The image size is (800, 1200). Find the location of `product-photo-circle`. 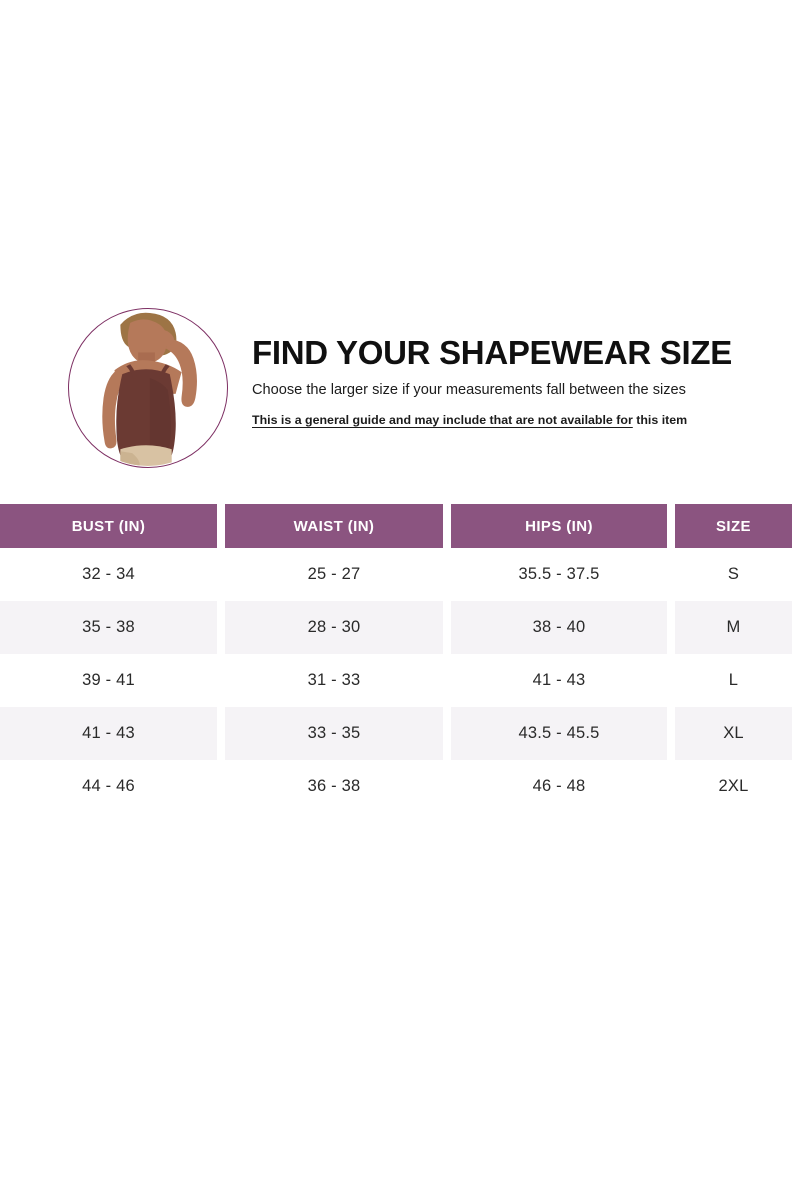

product-photo-circle is located at coordinates (148, 388).